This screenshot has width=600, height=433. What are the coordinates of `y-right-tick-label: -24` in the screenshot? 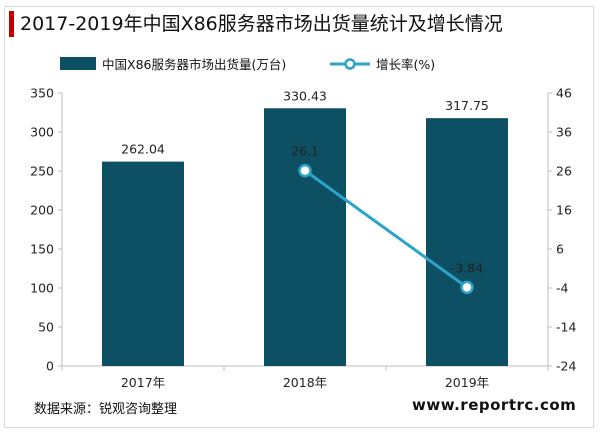 It's located at (566, 366).